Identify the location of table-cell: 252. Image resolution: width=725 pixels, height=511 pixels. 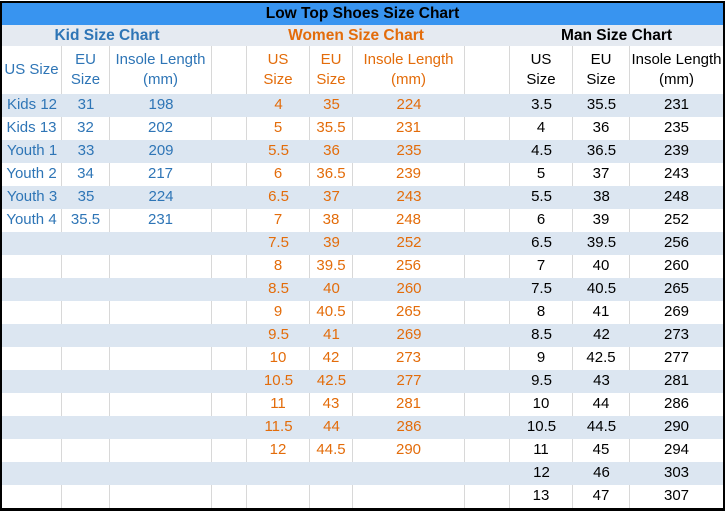
(676, 220).